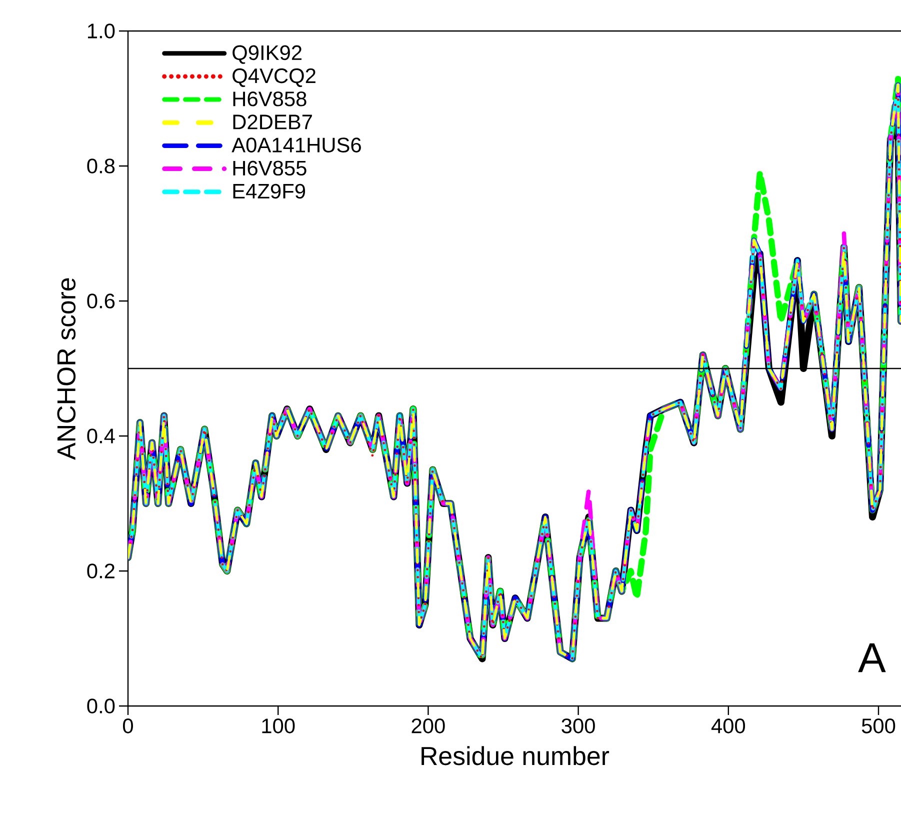 This screenshot has width=901, height=816. What do you see at coordinates (728, 726) in the screenshot?
I see `x-tick-label: 400` at bounding box center [728, 726].